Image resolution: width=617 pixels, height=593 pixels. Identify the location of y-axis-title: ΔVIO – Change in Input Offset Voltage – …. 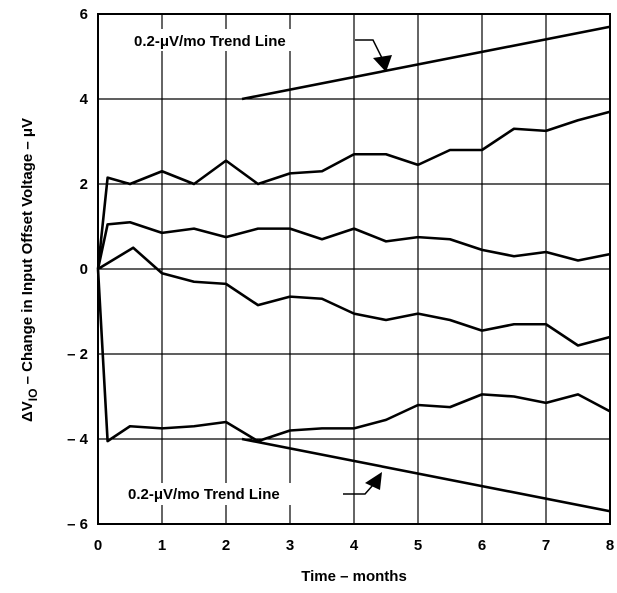
(29, 270).